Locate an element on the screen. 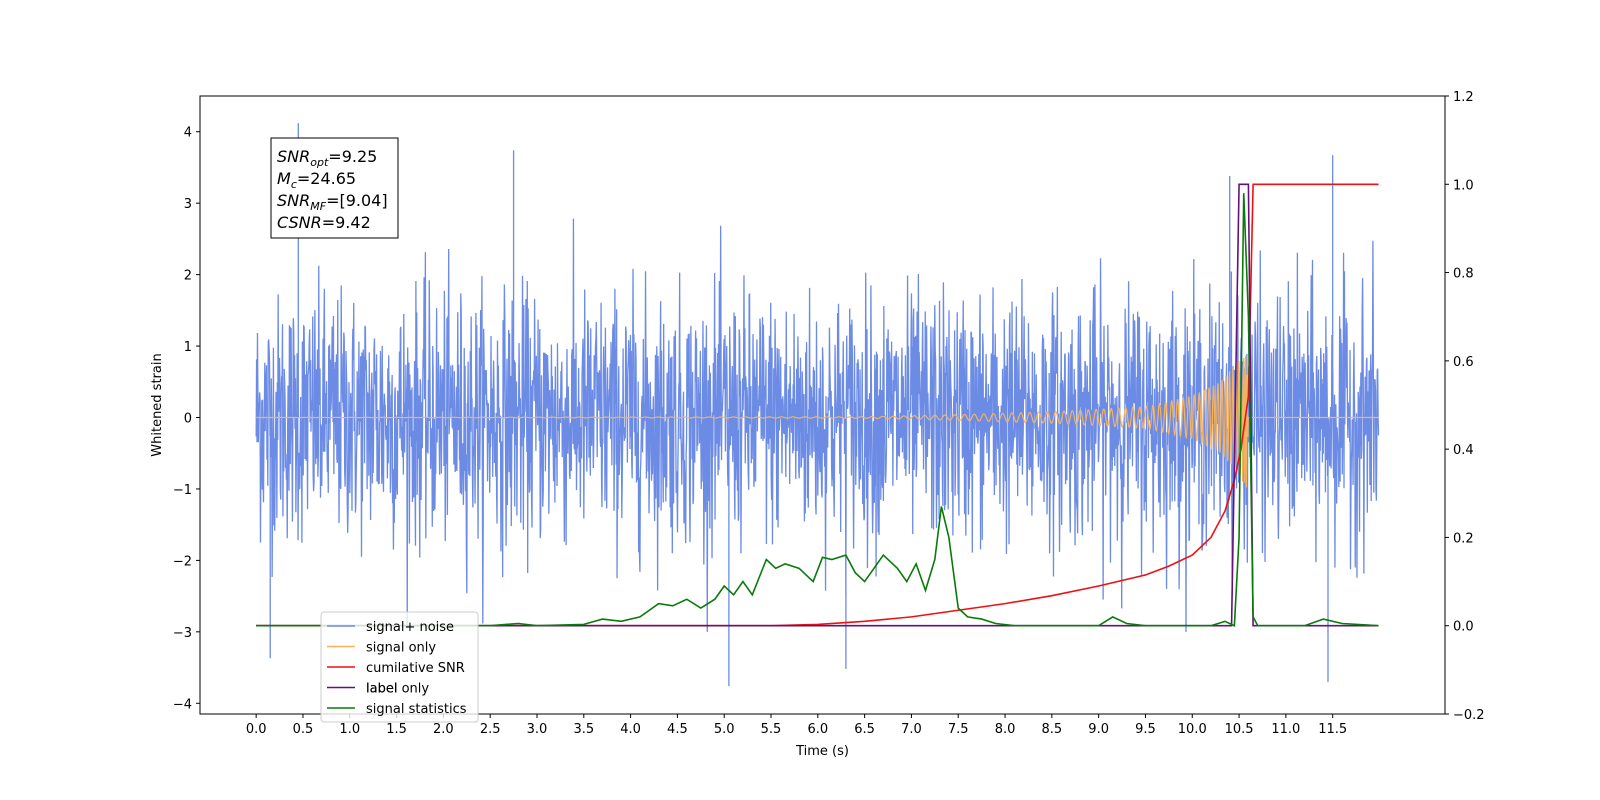 The height and width of the screenshot is (800, 1600). annotation-frame is located at coordinates (334, 188).